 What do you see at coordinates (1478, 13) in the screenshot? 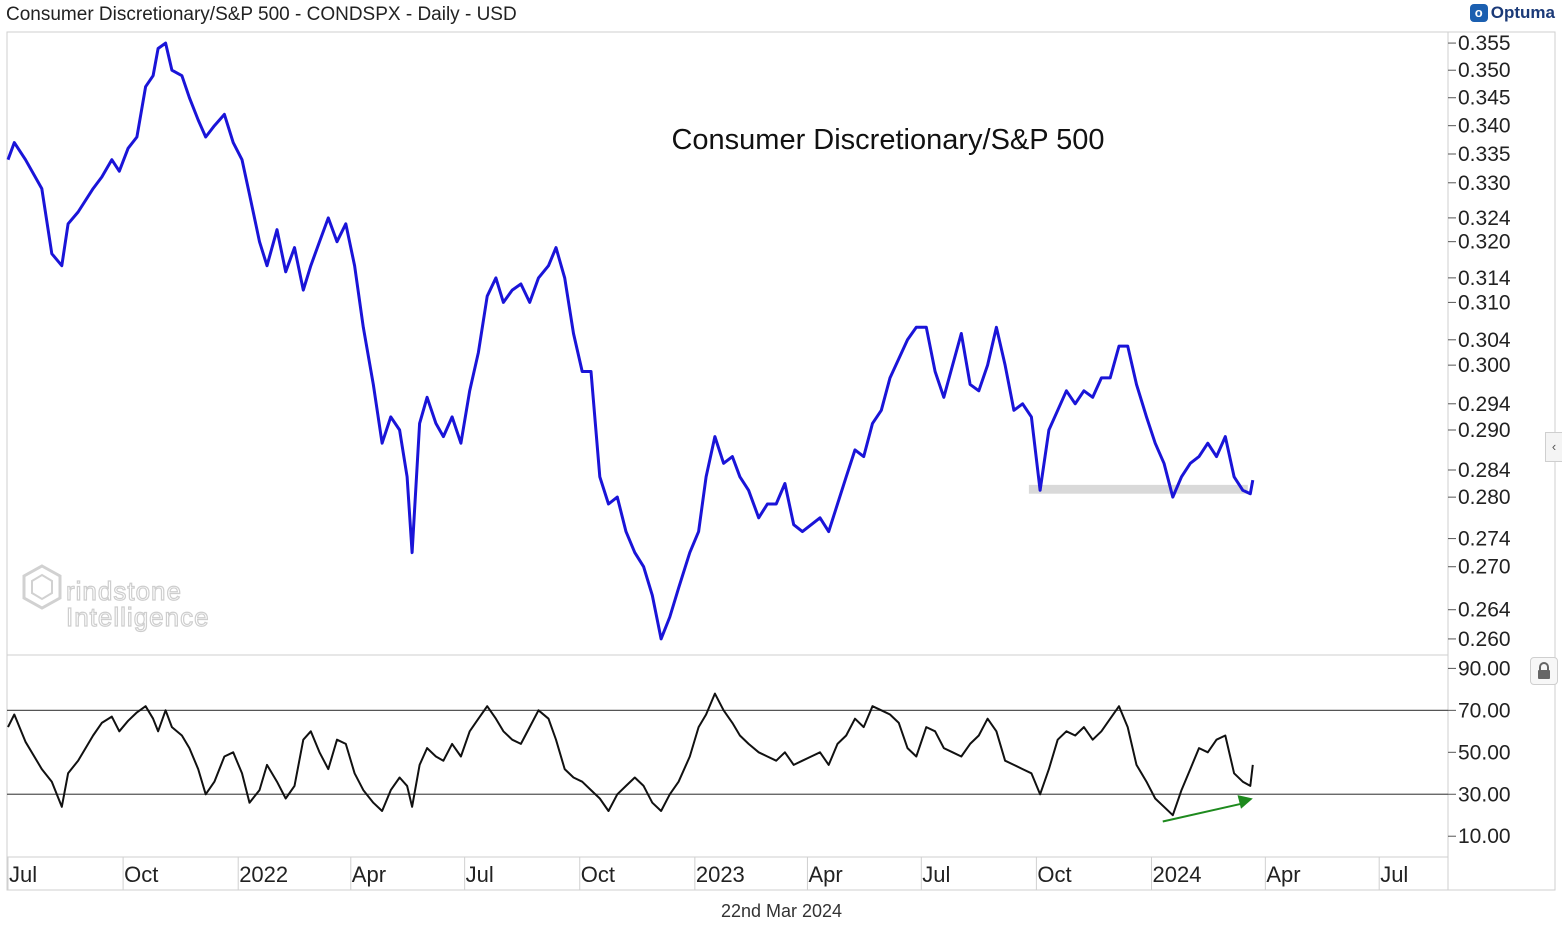
I see `optuma-logo-icon: o` at bounding box center [1478, 13].